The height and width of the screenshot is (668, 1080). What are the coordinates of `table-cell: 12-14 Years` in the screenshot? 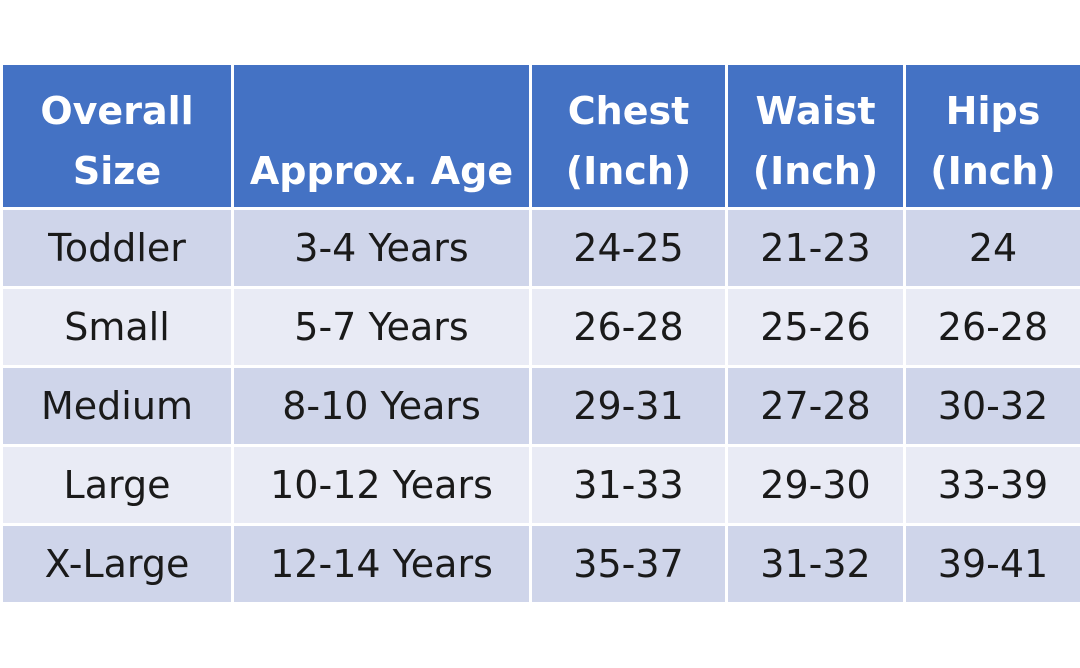 It's located at (381, 564).